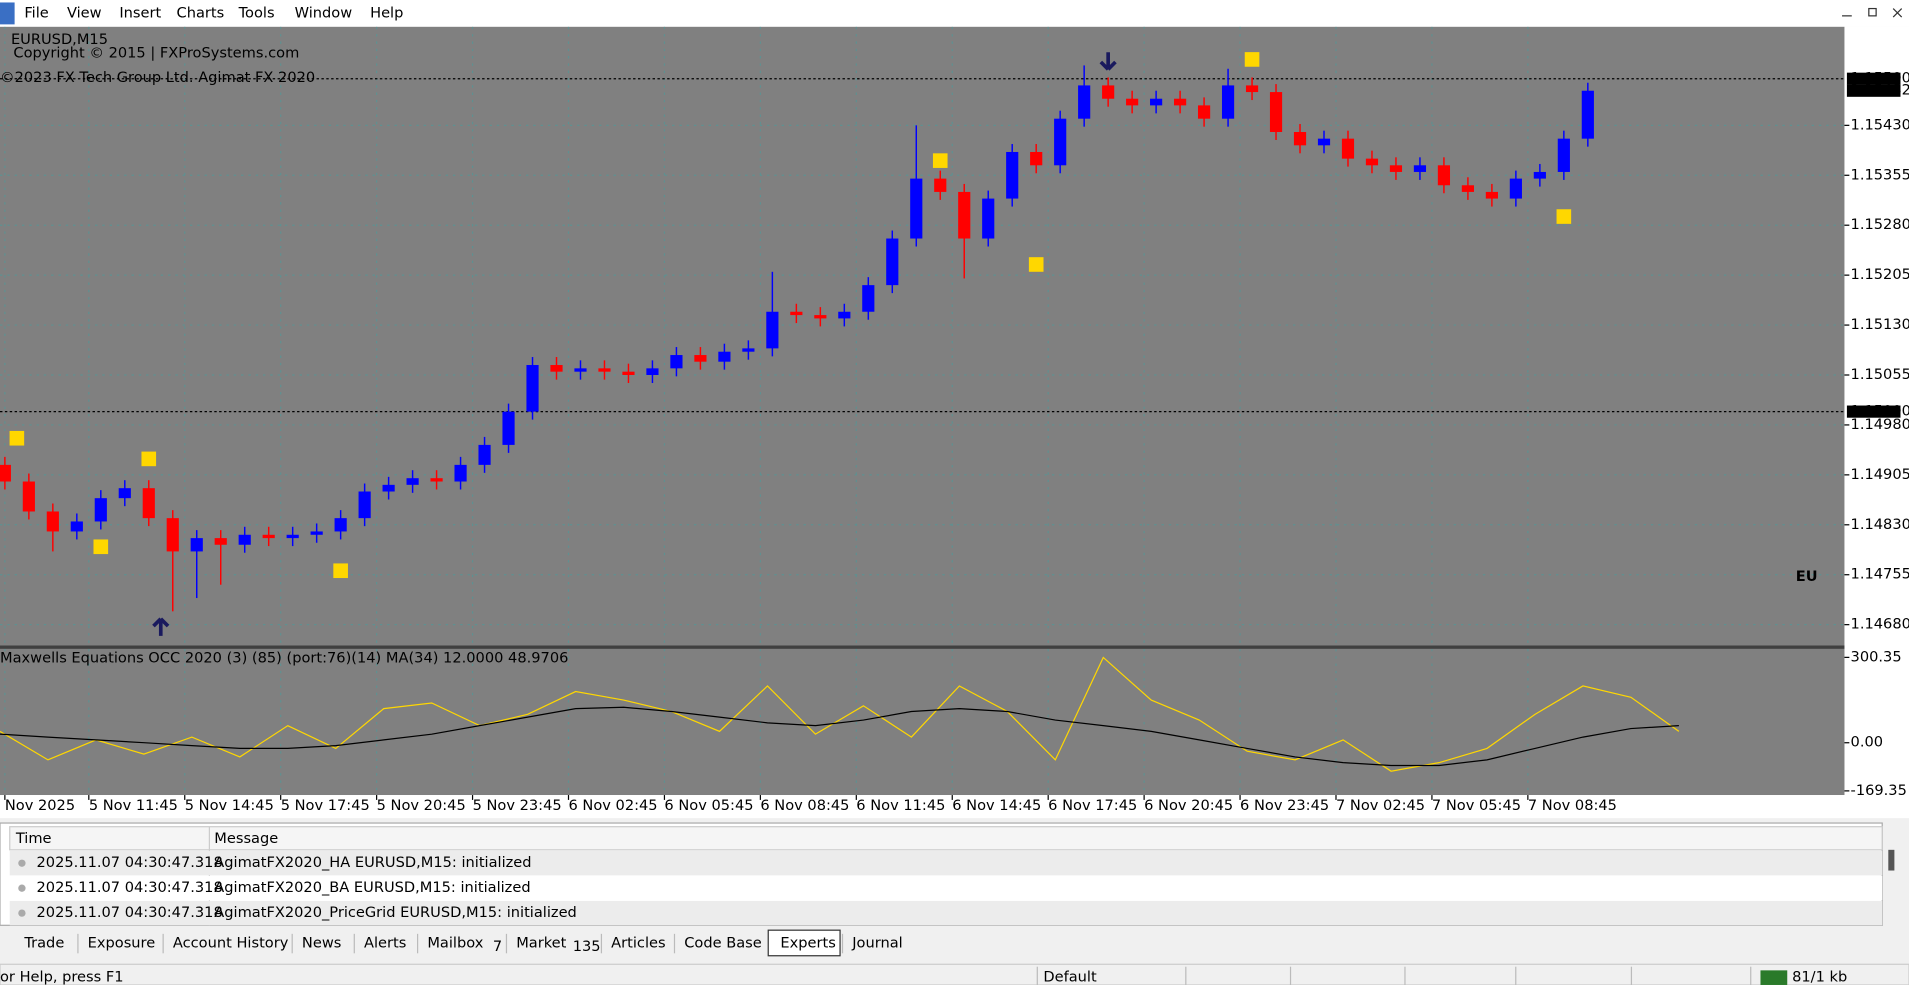 This screenshot has height=985, width=1909. Describe the element at coordinates (996, 805) in the screenshot. I see `x-tick-label: 6 Nov 14:45` at that location.